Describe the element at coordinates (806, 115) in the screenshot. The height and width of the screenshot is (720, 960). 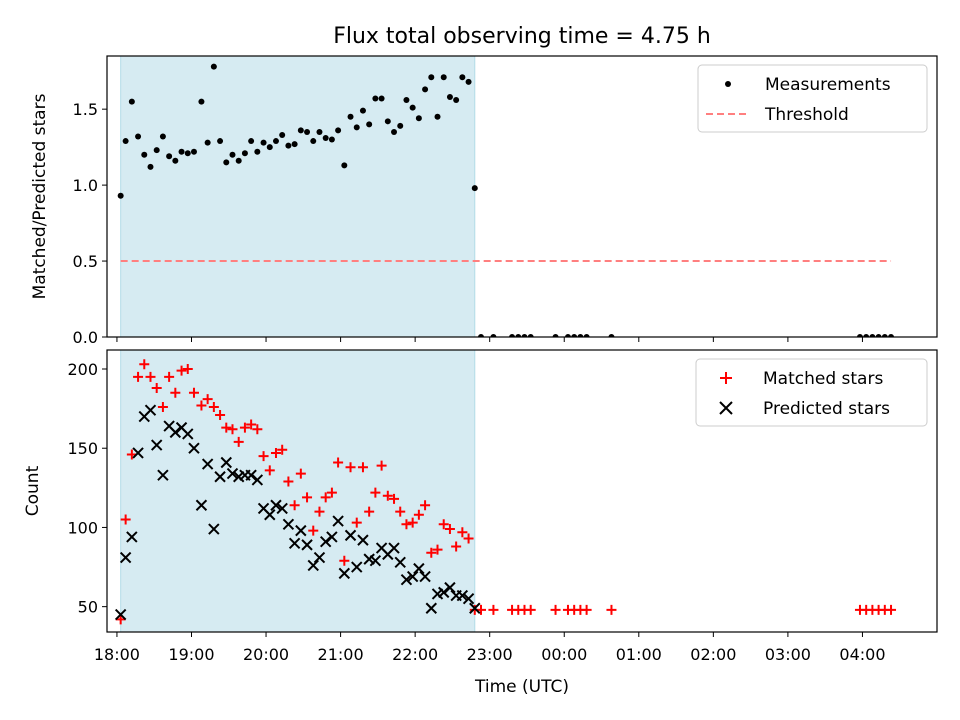
I see `legend-label: Threshold` at that location.